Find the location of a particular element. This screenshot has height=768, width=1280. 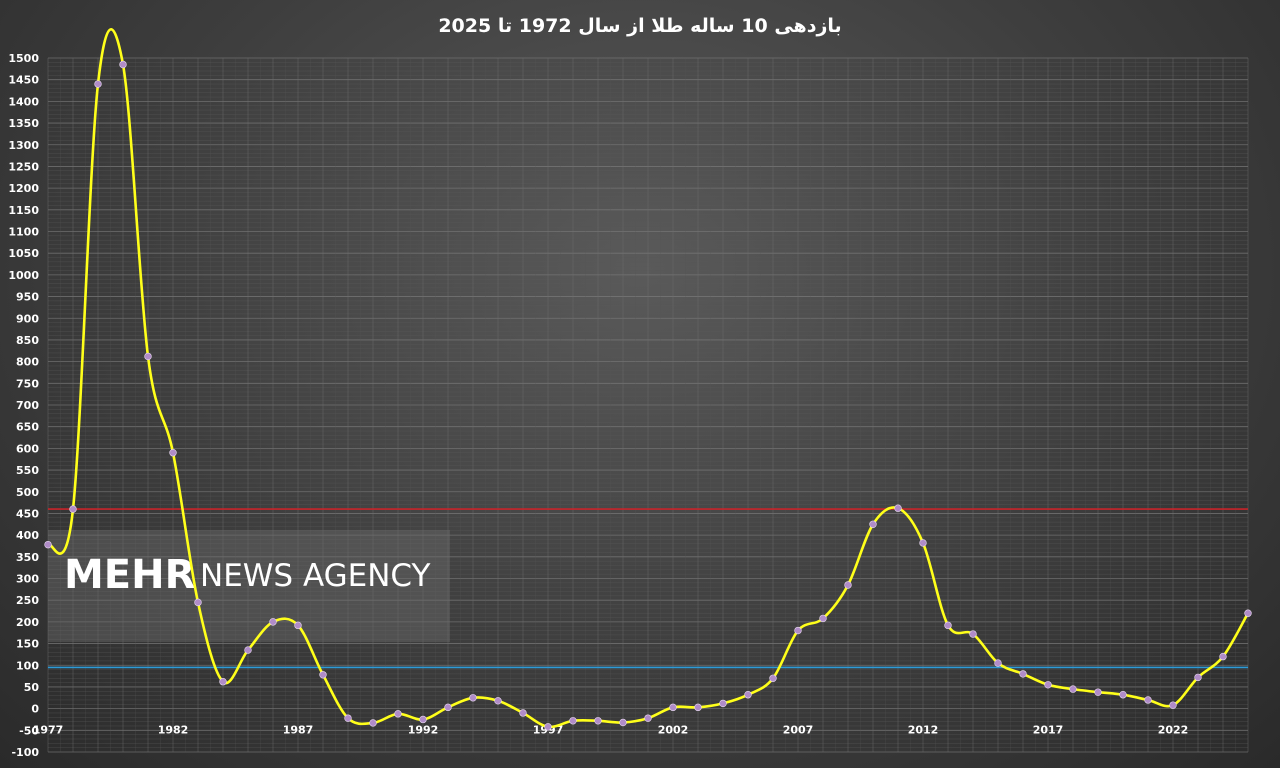

y-tick-label: 250 is located at coordinates (27, 600).